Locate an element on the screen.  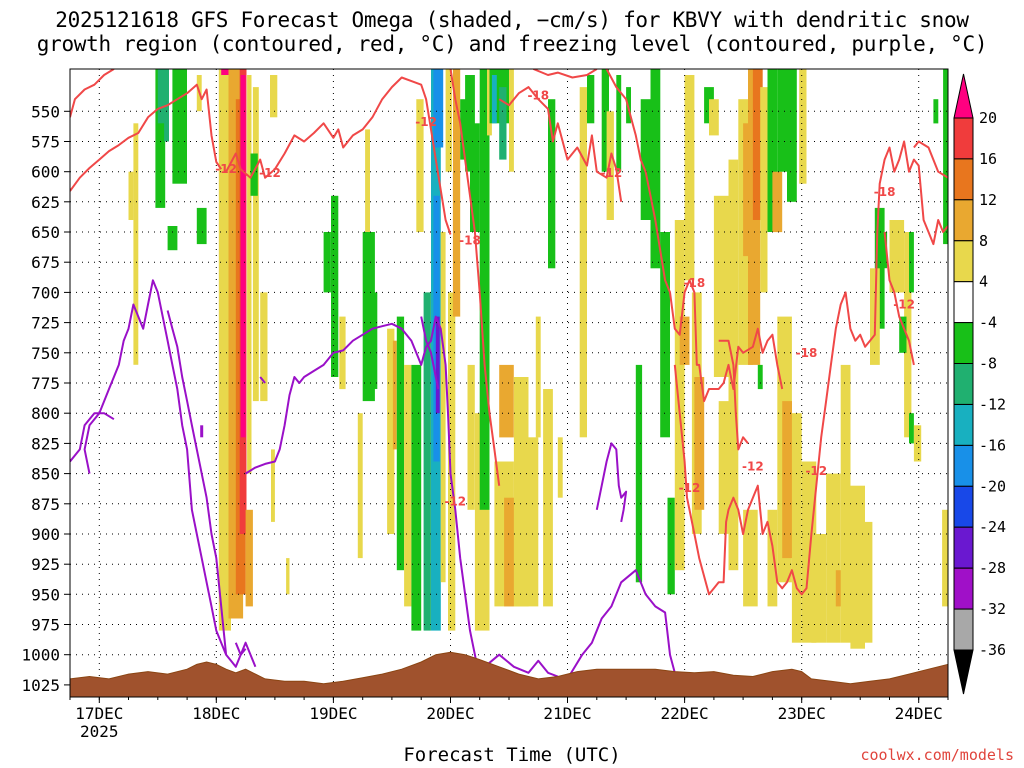
x-tick-label: 21DEC is located at coordinates (567, 713).